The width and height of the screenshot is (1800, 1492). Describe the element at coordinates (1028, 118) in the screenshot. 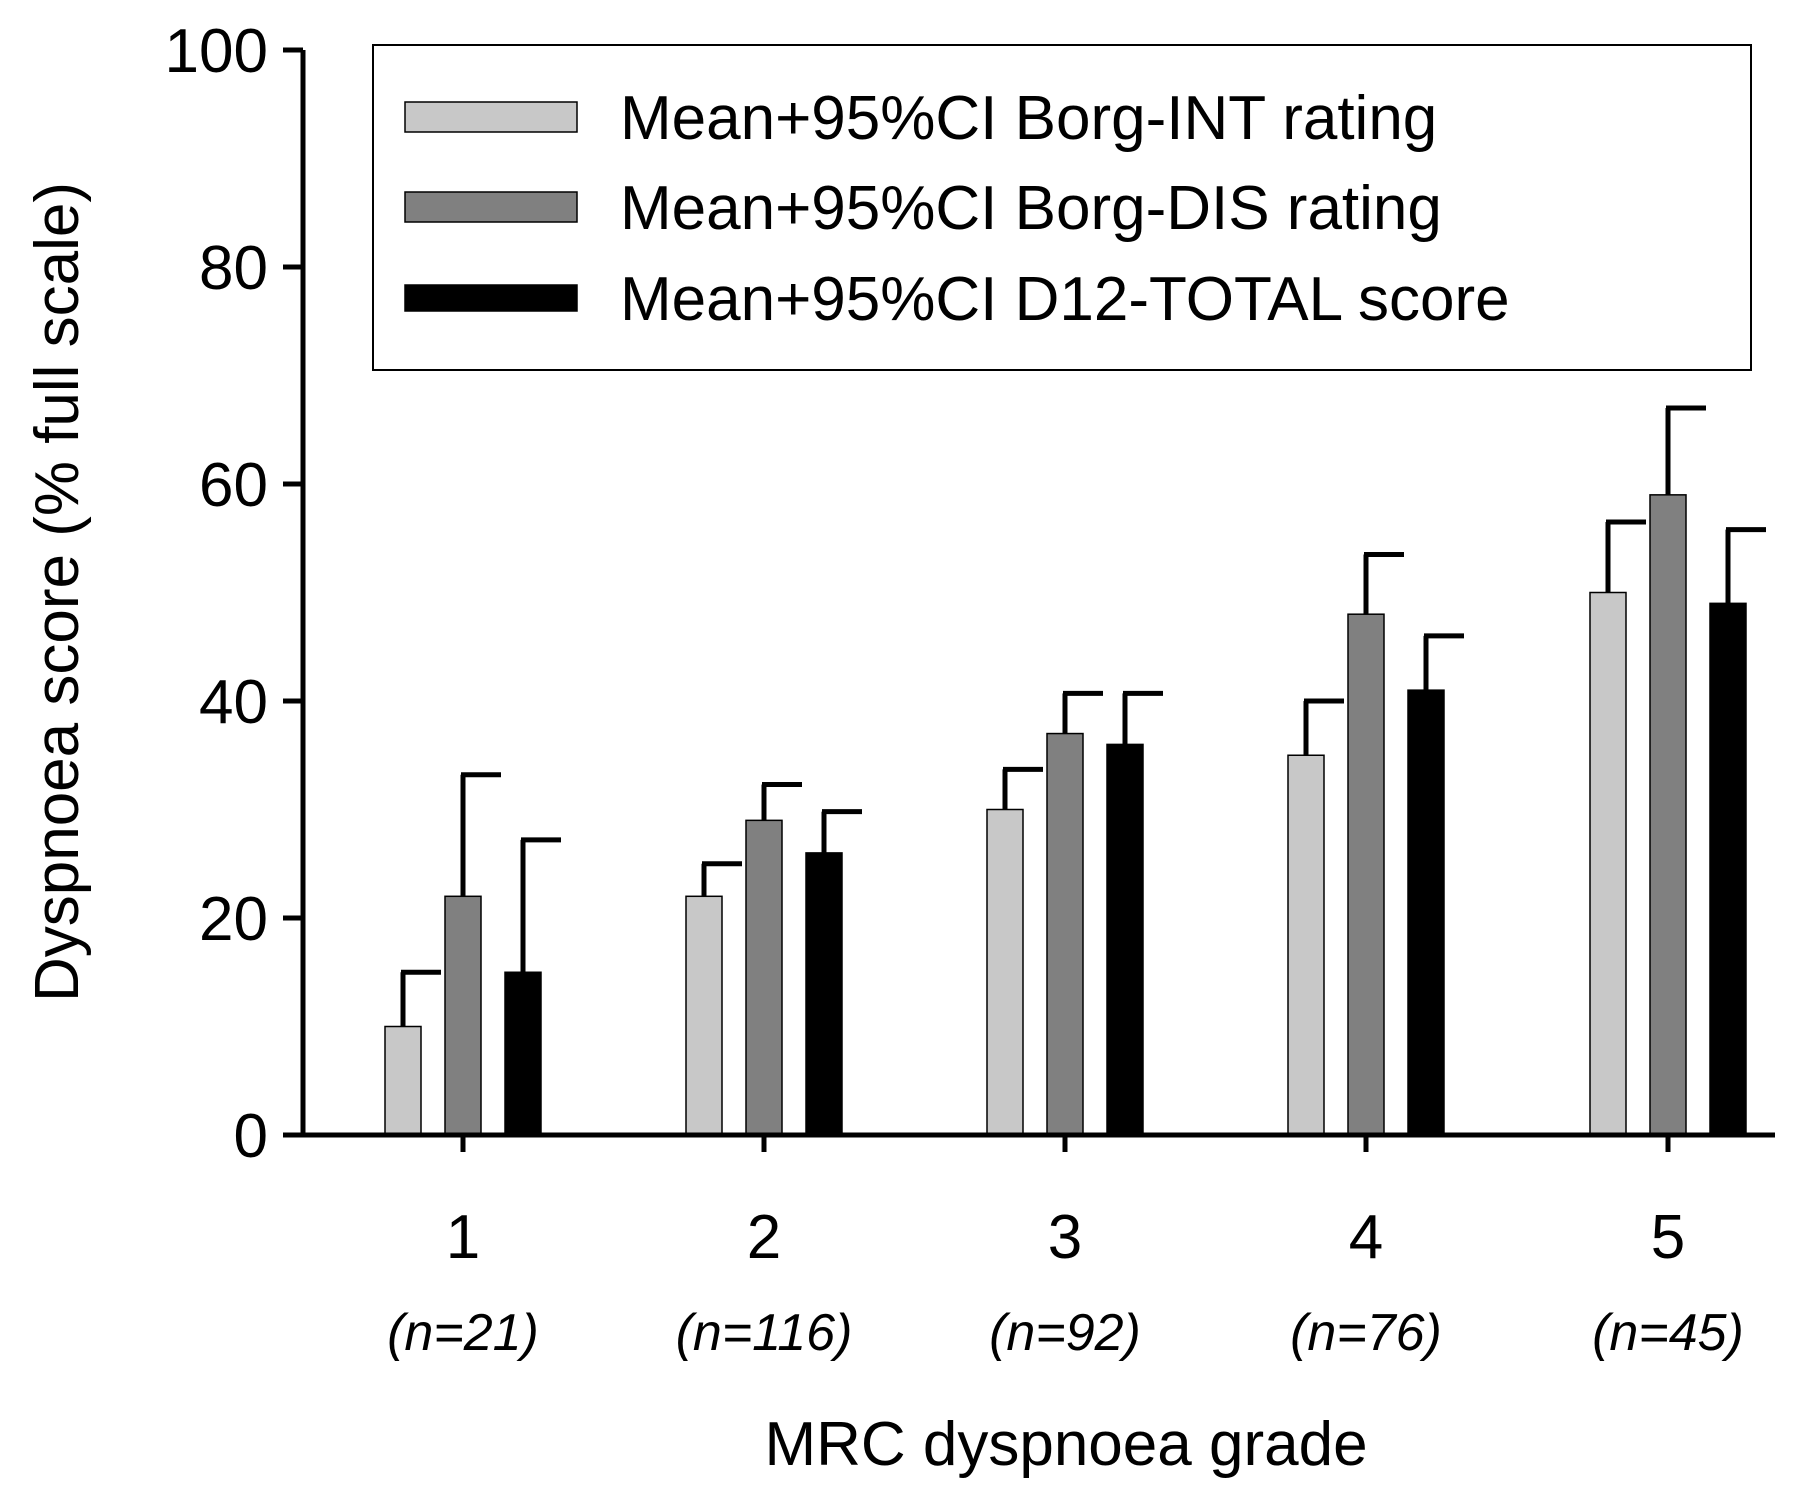

I see `legend-label: Mean+95%CI Borg-INT rating` at that location.